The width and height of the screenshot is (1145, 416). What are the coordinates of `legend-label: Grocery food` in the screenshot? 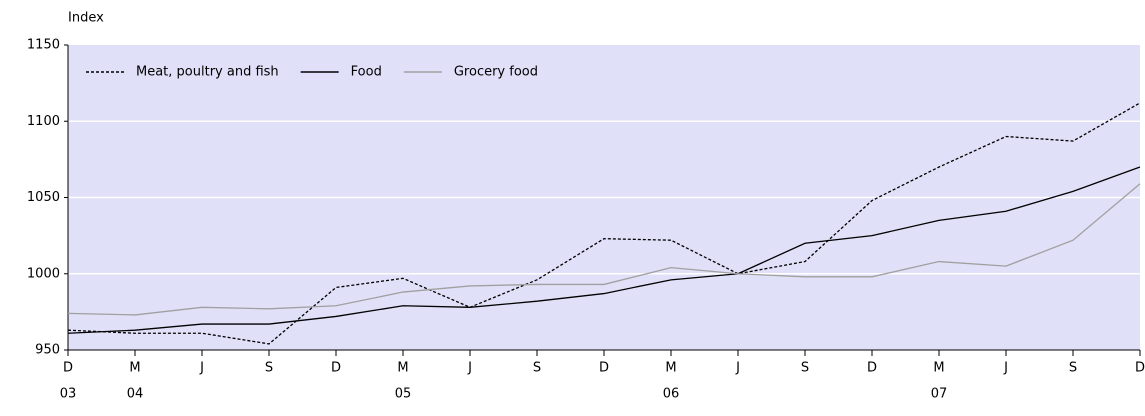 It's located at (496, 72).